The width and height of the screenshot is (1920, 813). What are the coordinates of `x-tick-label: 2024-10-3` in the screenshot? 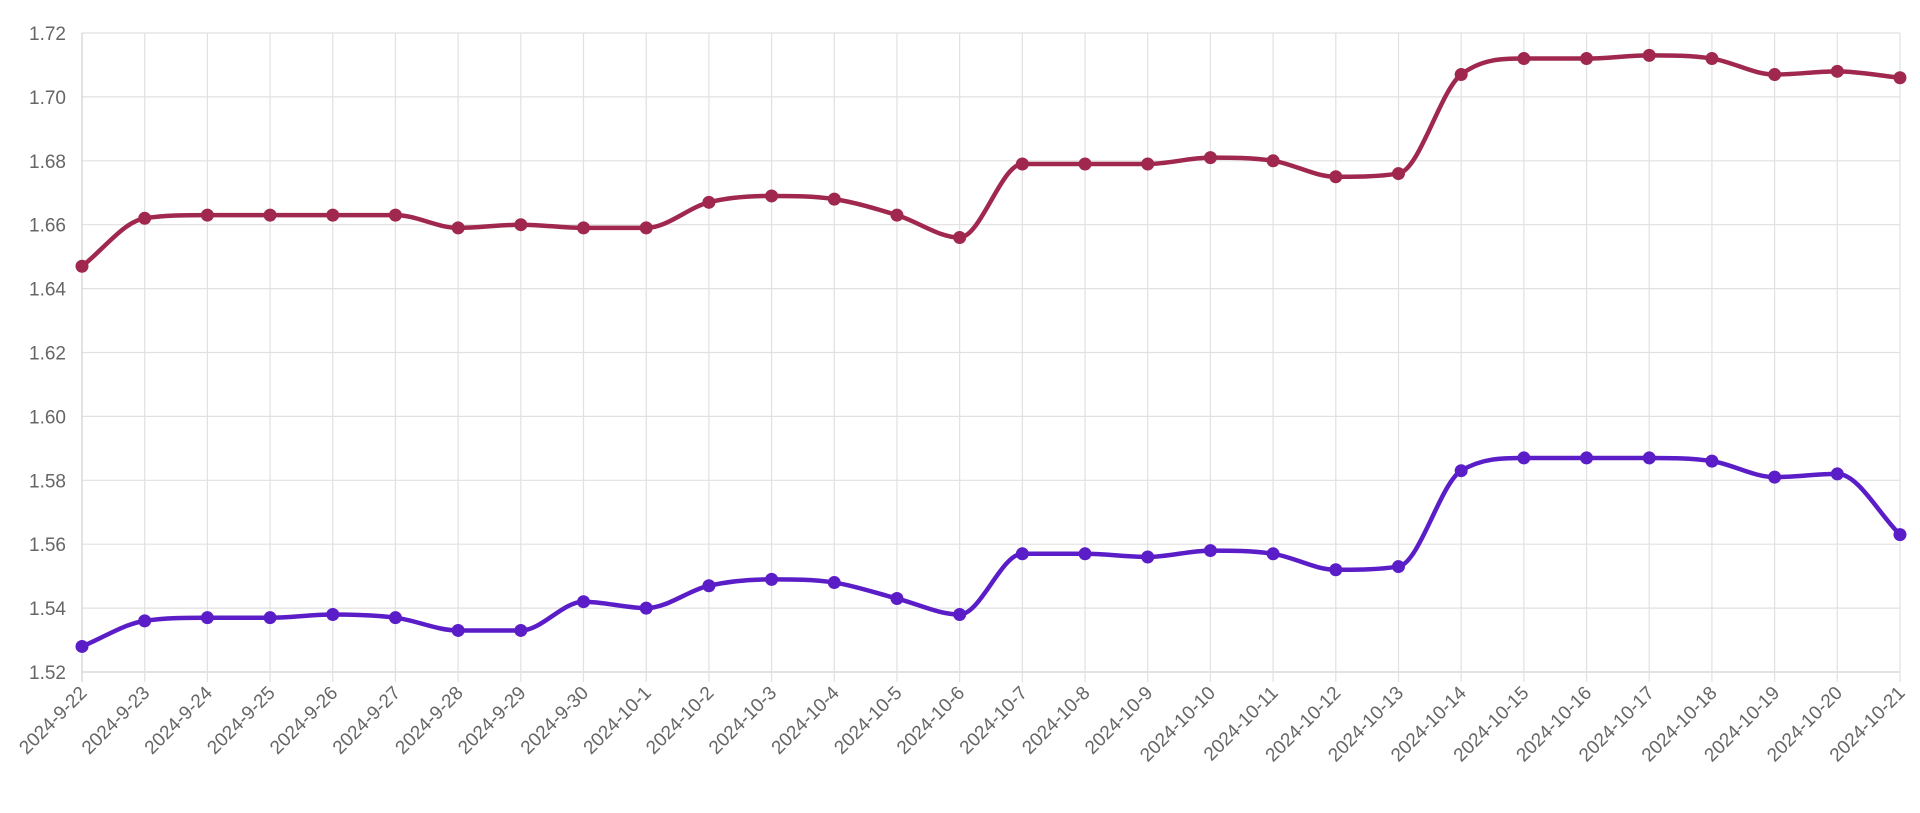 It's located at (743, 721).